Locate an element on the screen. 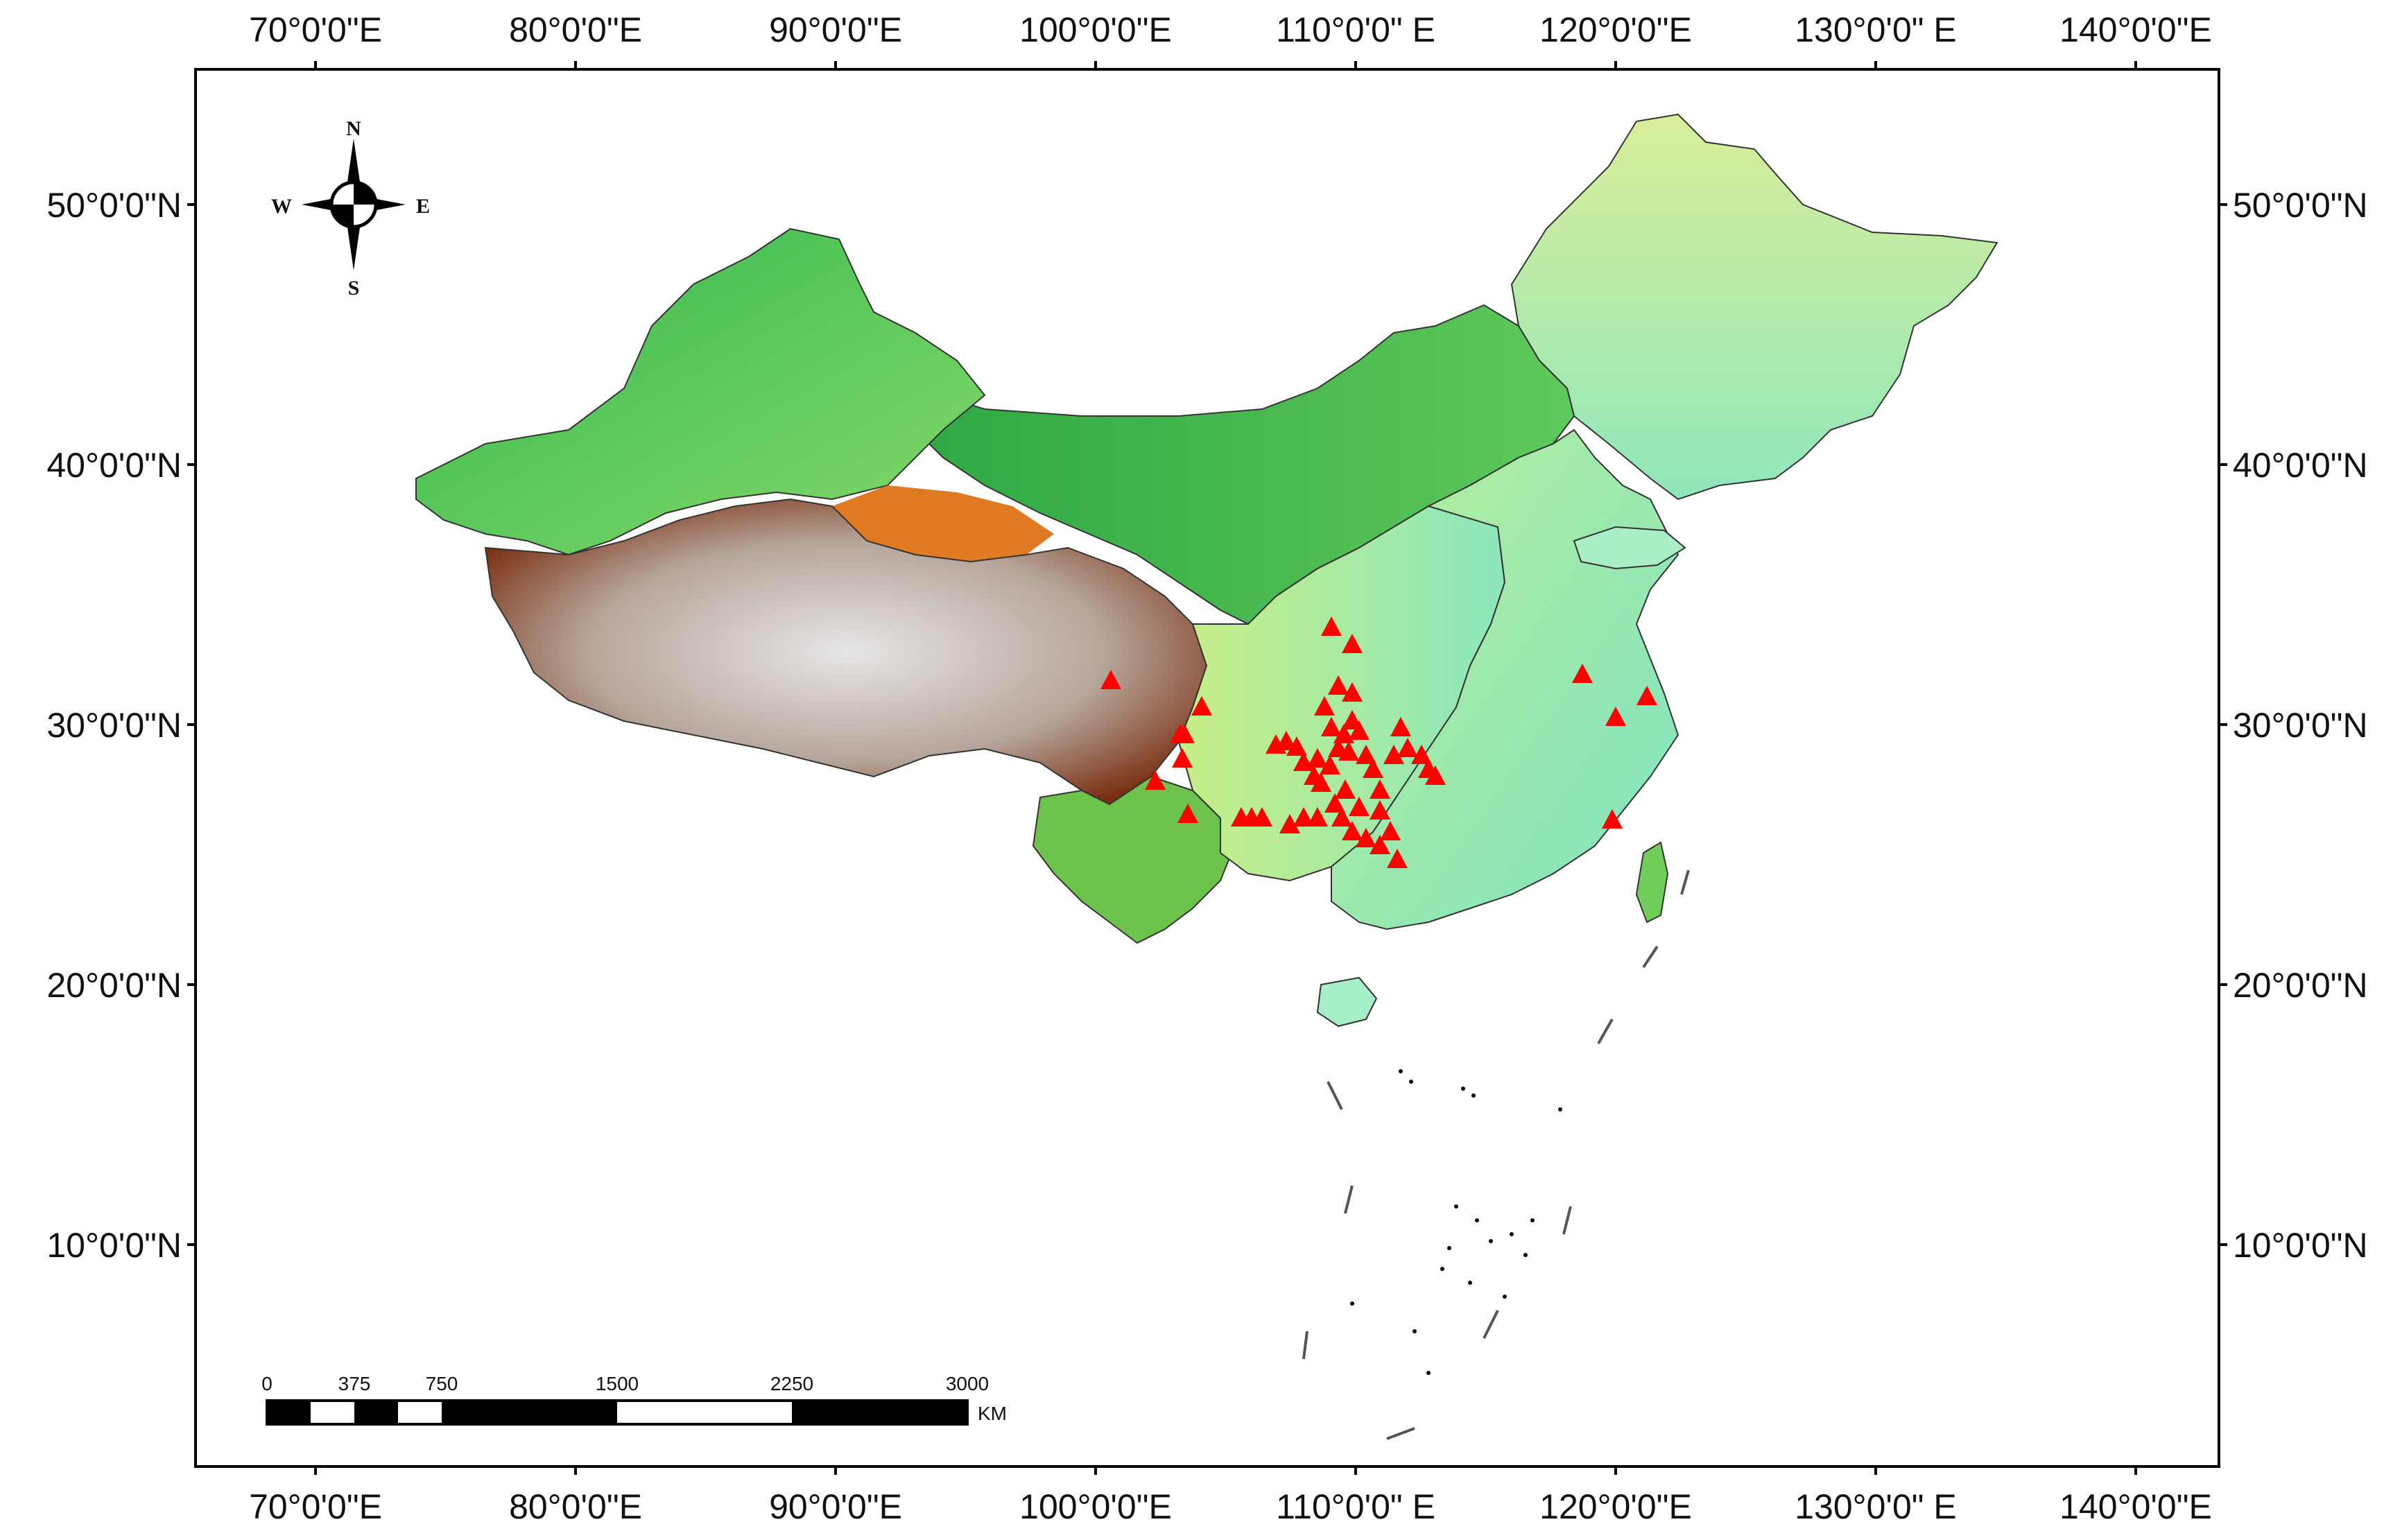  lon-label-bottom: 100°0'0"E is located at coordinates (1095, 1507).